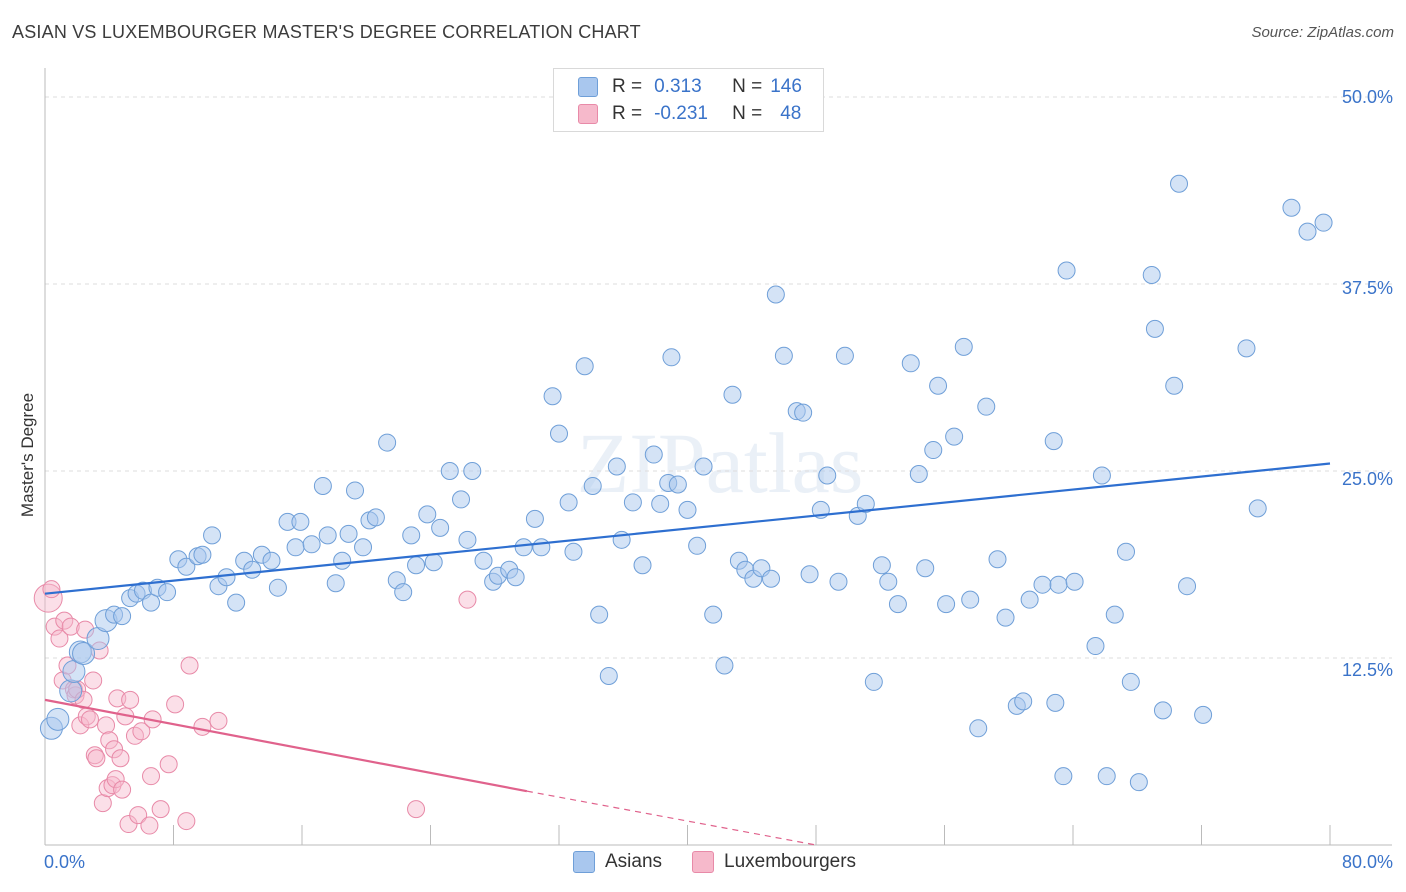 This screenshot has height=892, width=1406. What do you see at coordinates (1367, 862) in the screenshot?
I see `x-tick-max: 80.0%` at bounding box center [1367, 862].